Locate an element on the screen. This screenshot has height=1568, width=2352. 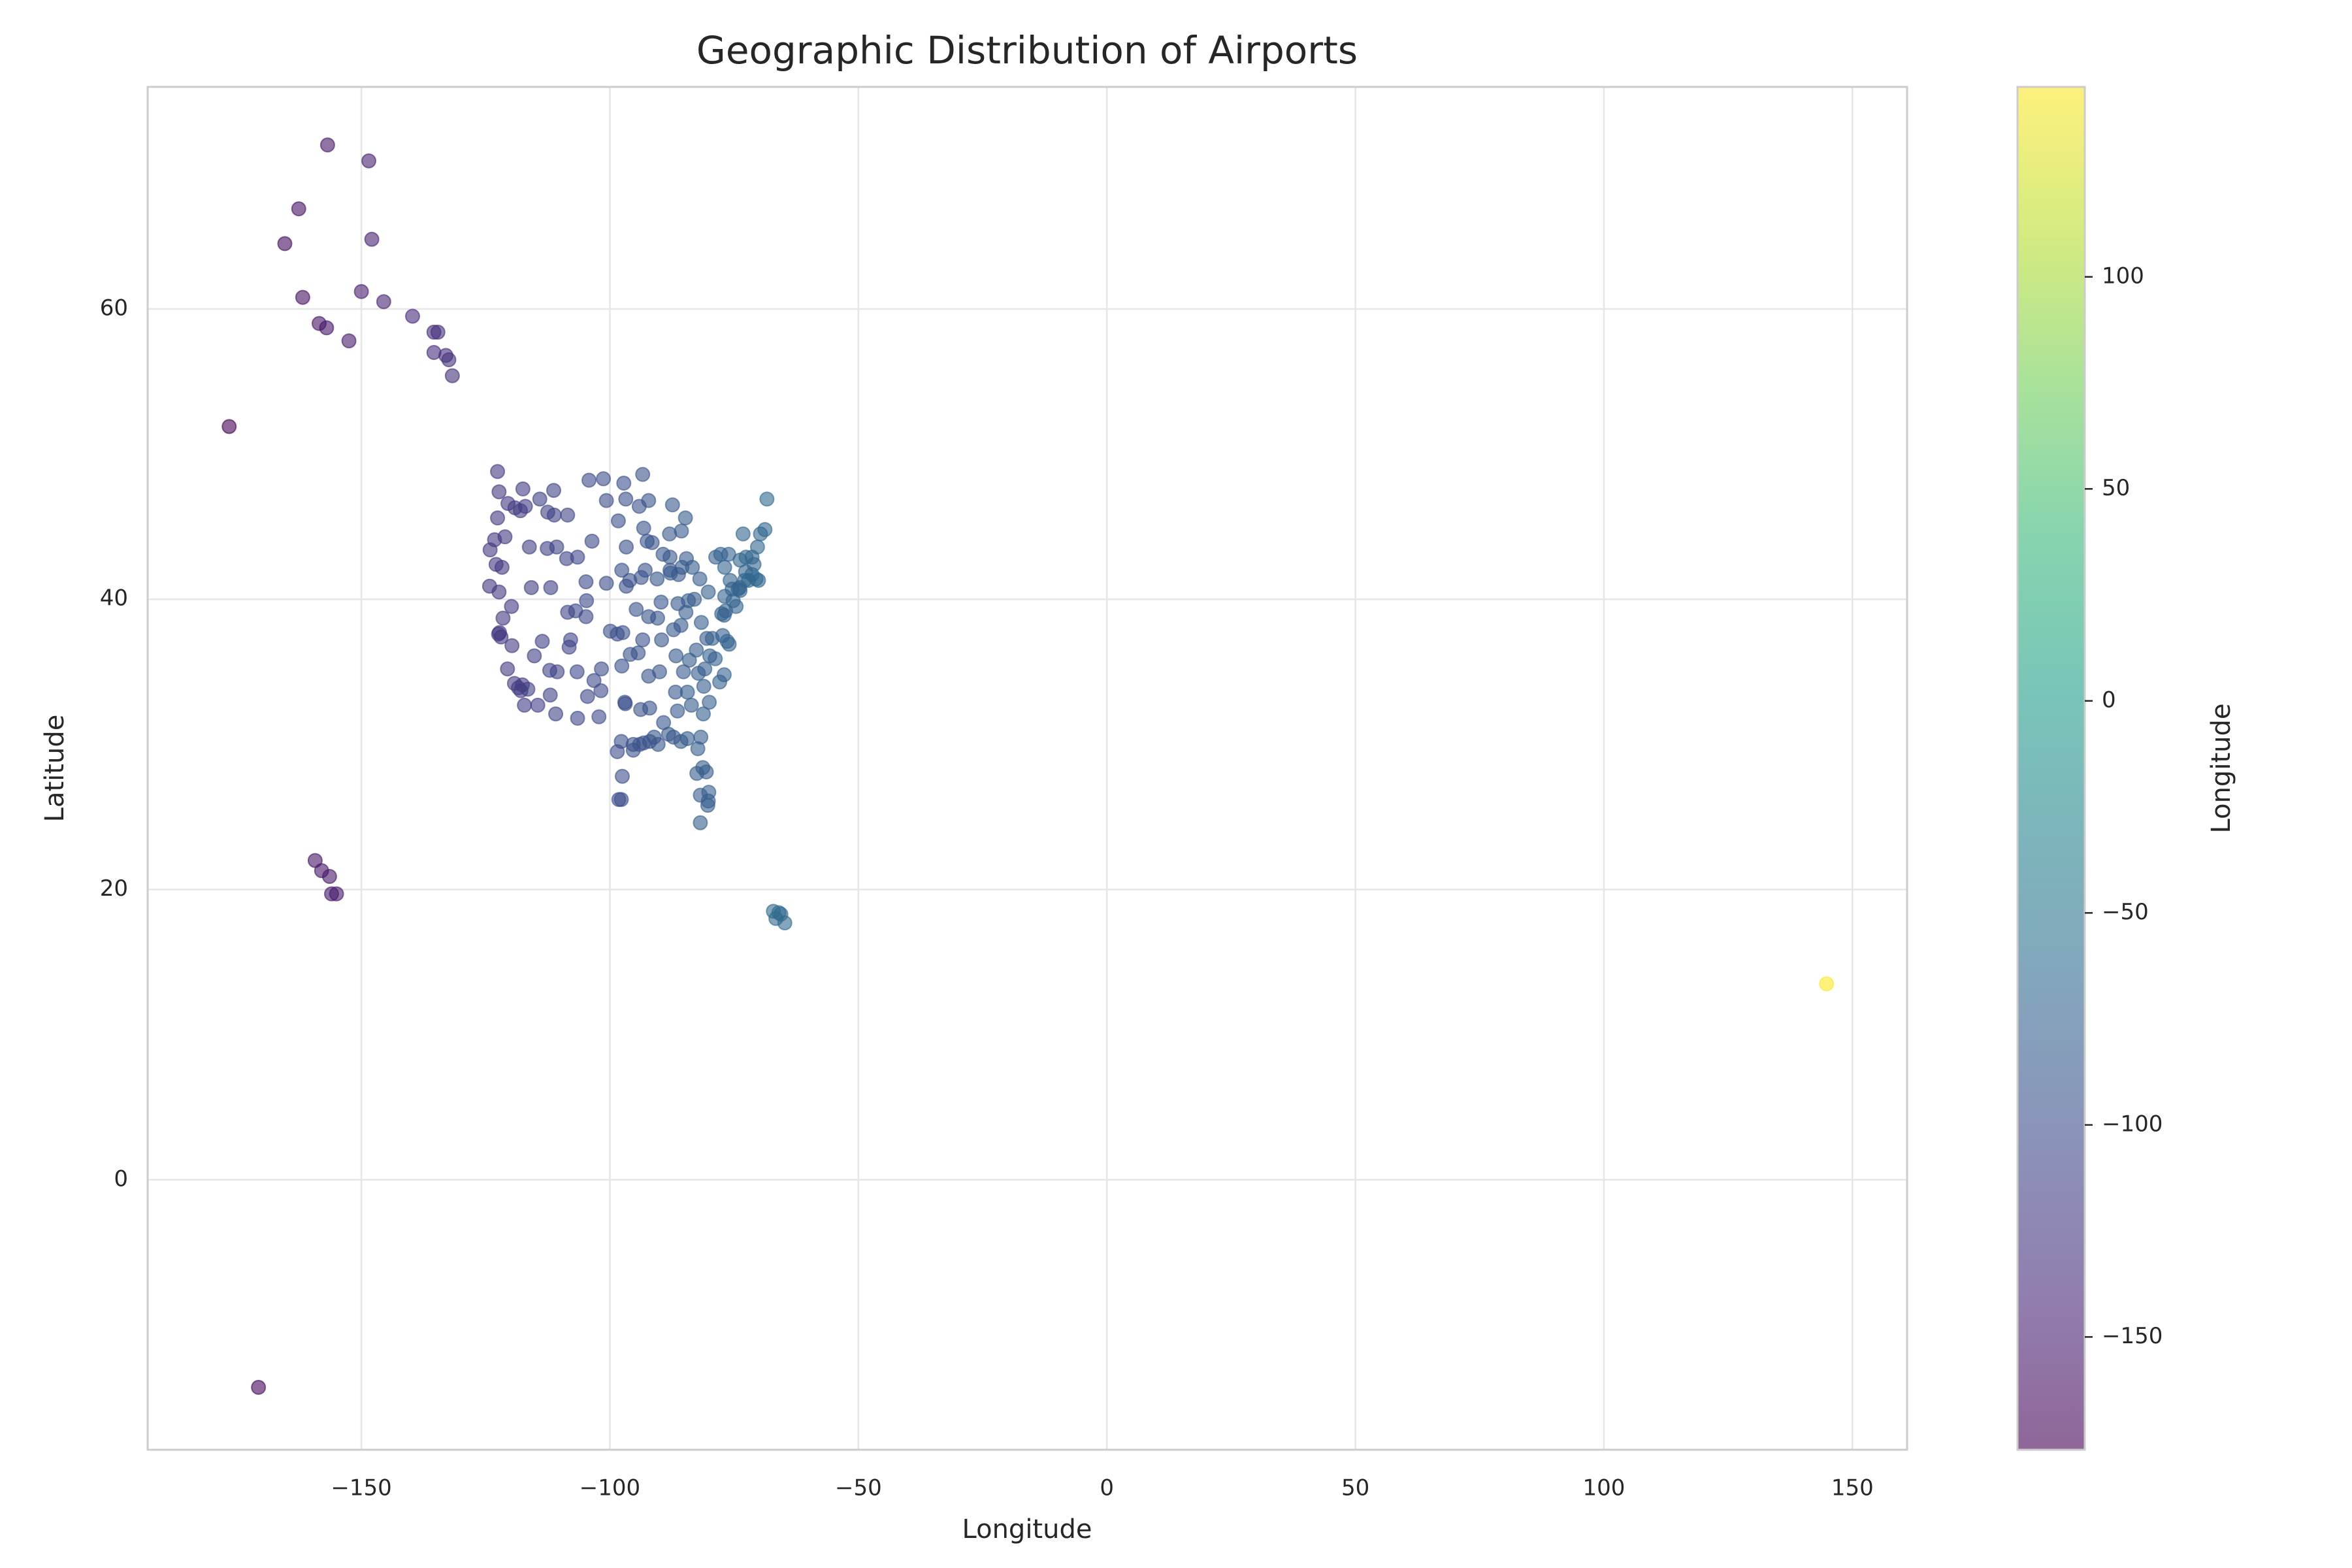
colorbar-tick-label: −150 is located at coordinates (2132, 1336).